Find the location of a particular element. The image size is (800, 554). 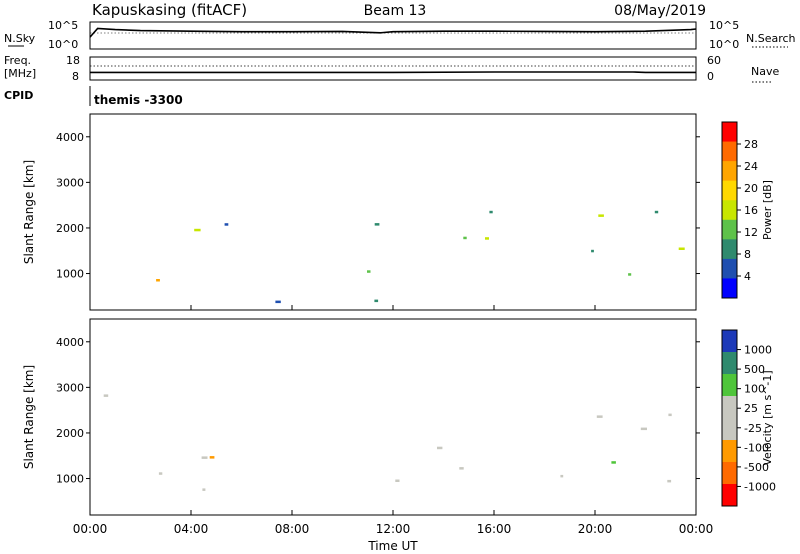

power-colorbar-tick-label-0: 28 is located at coordinates (751, 144).